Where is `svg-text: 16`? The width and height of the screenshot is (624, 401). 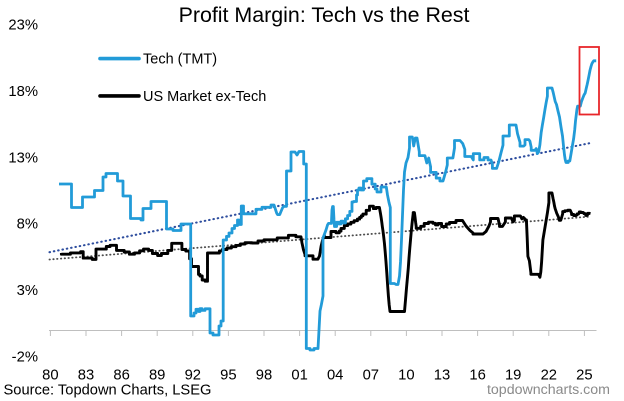 svg-text: 16 is located at coordinates (477, 376).